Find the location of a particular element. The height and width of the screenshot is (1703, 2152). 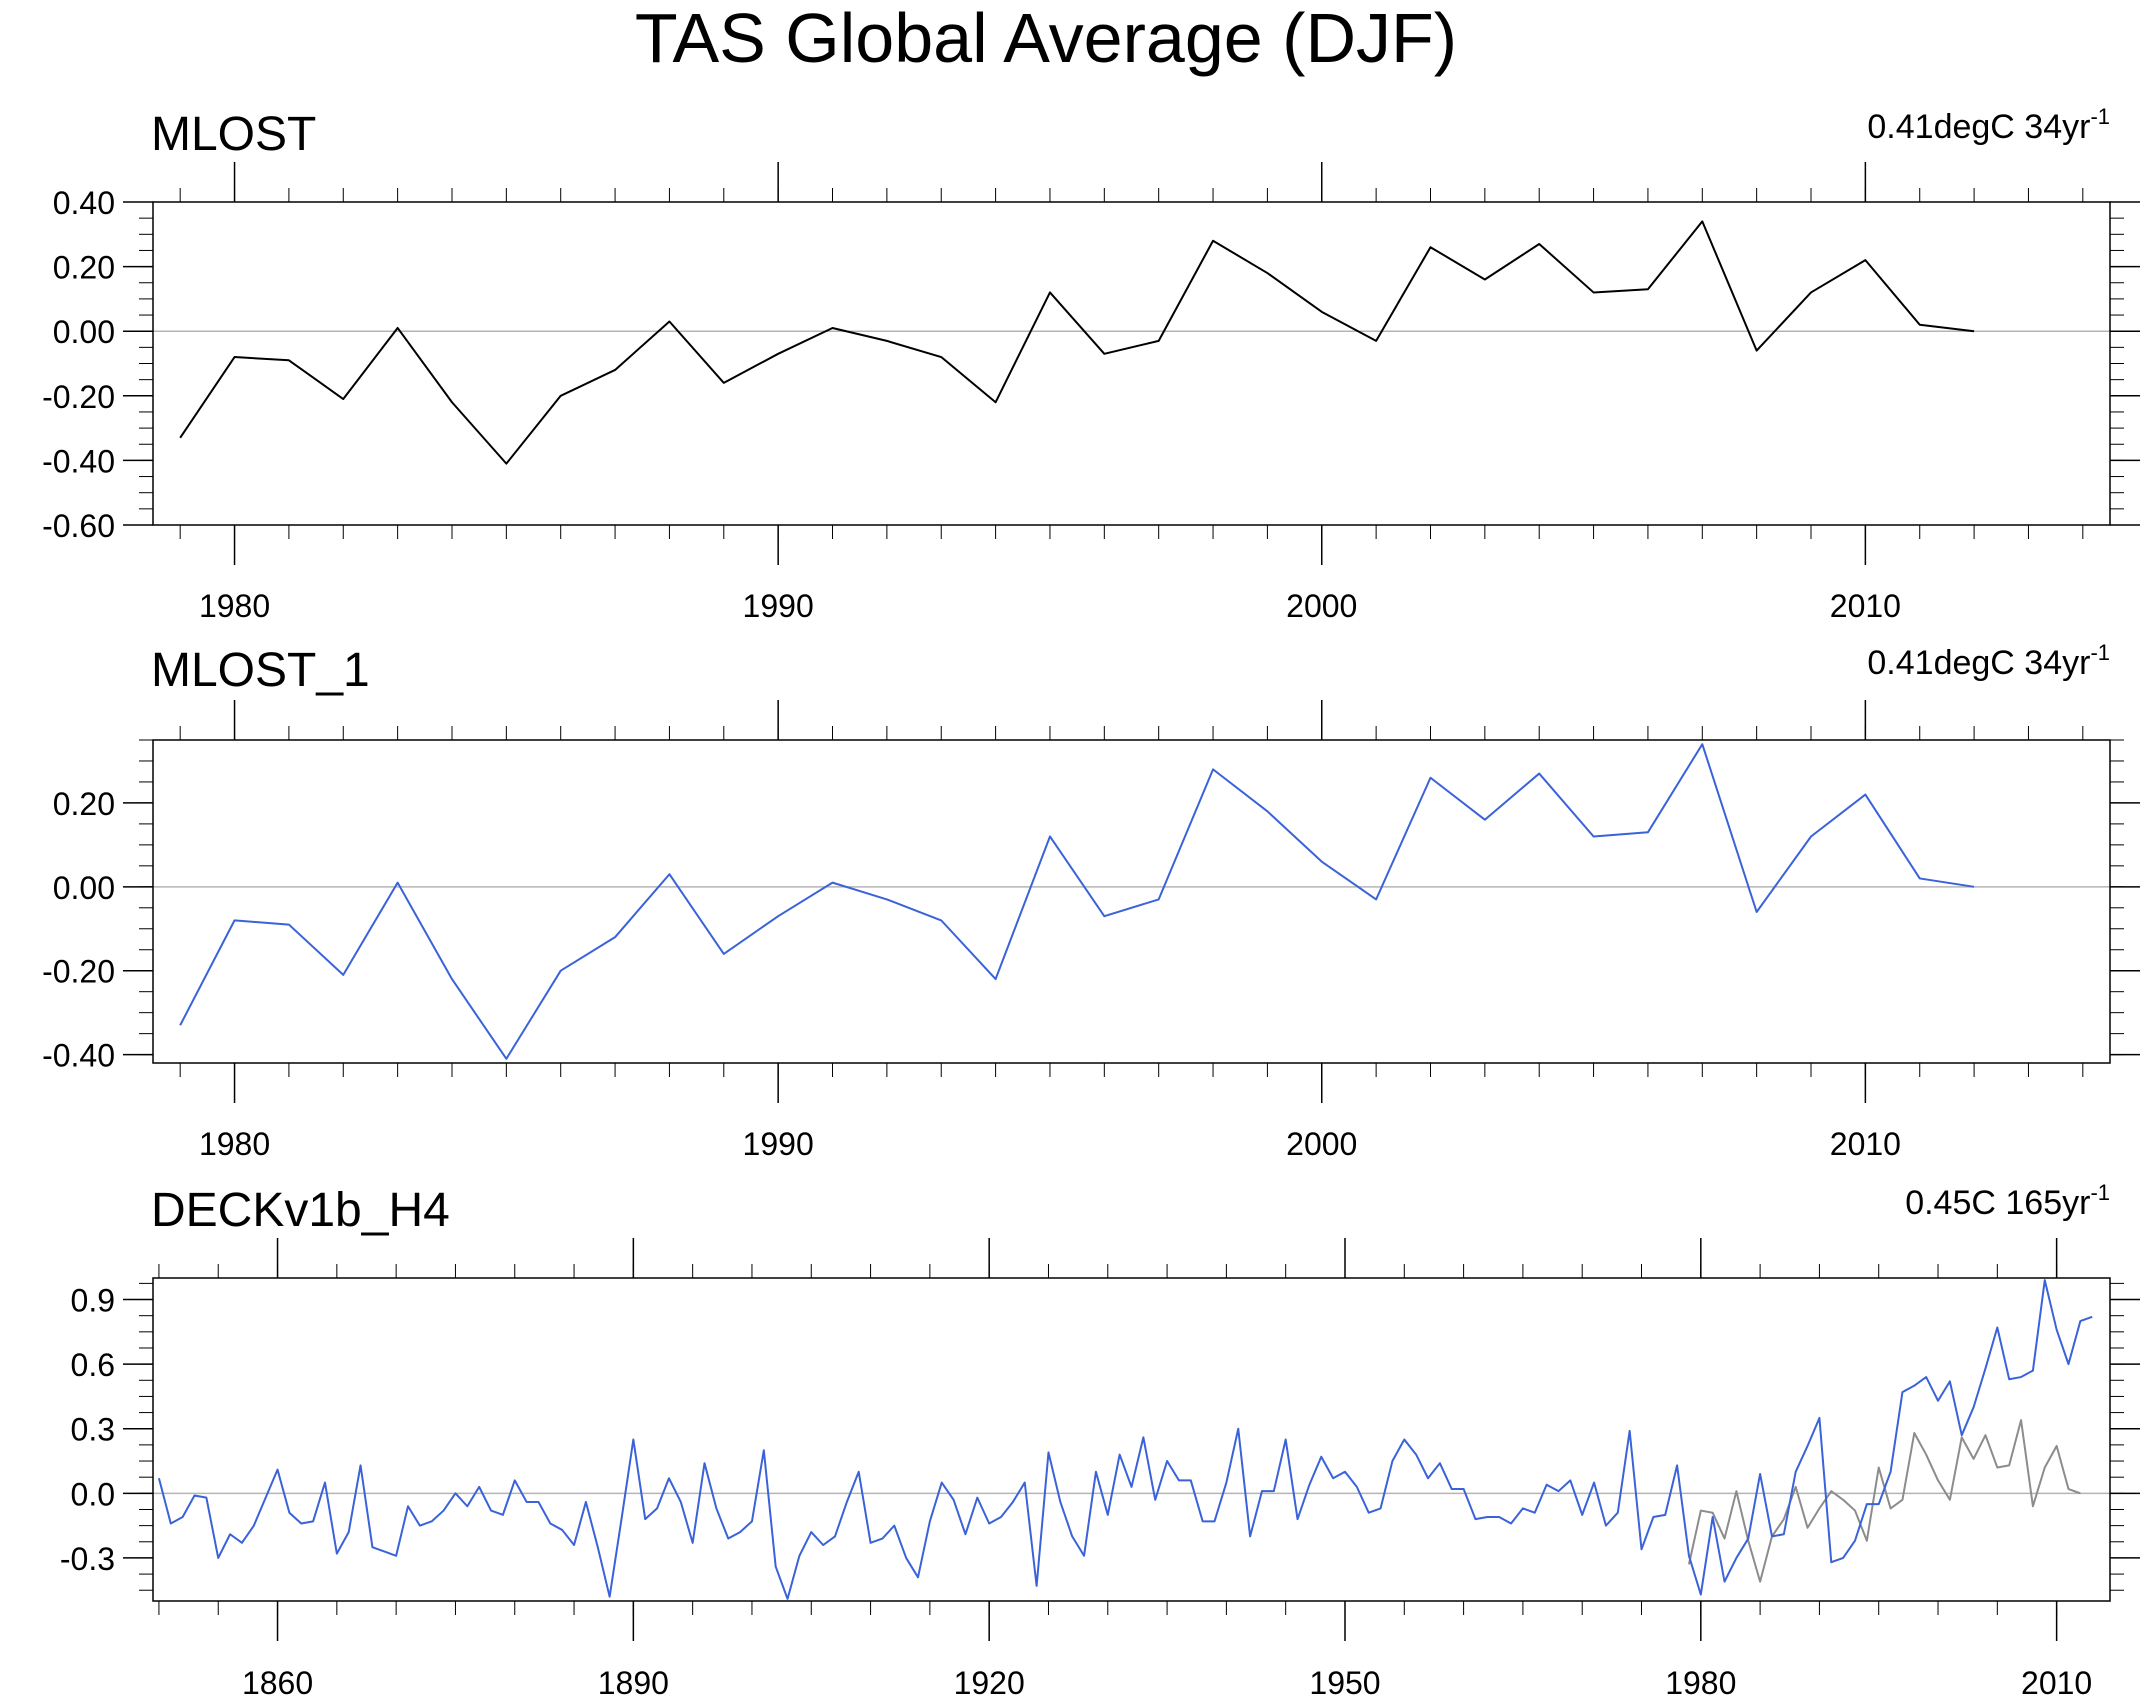

y-tick-label: 0.0 is located at coordinates (93, 1494).